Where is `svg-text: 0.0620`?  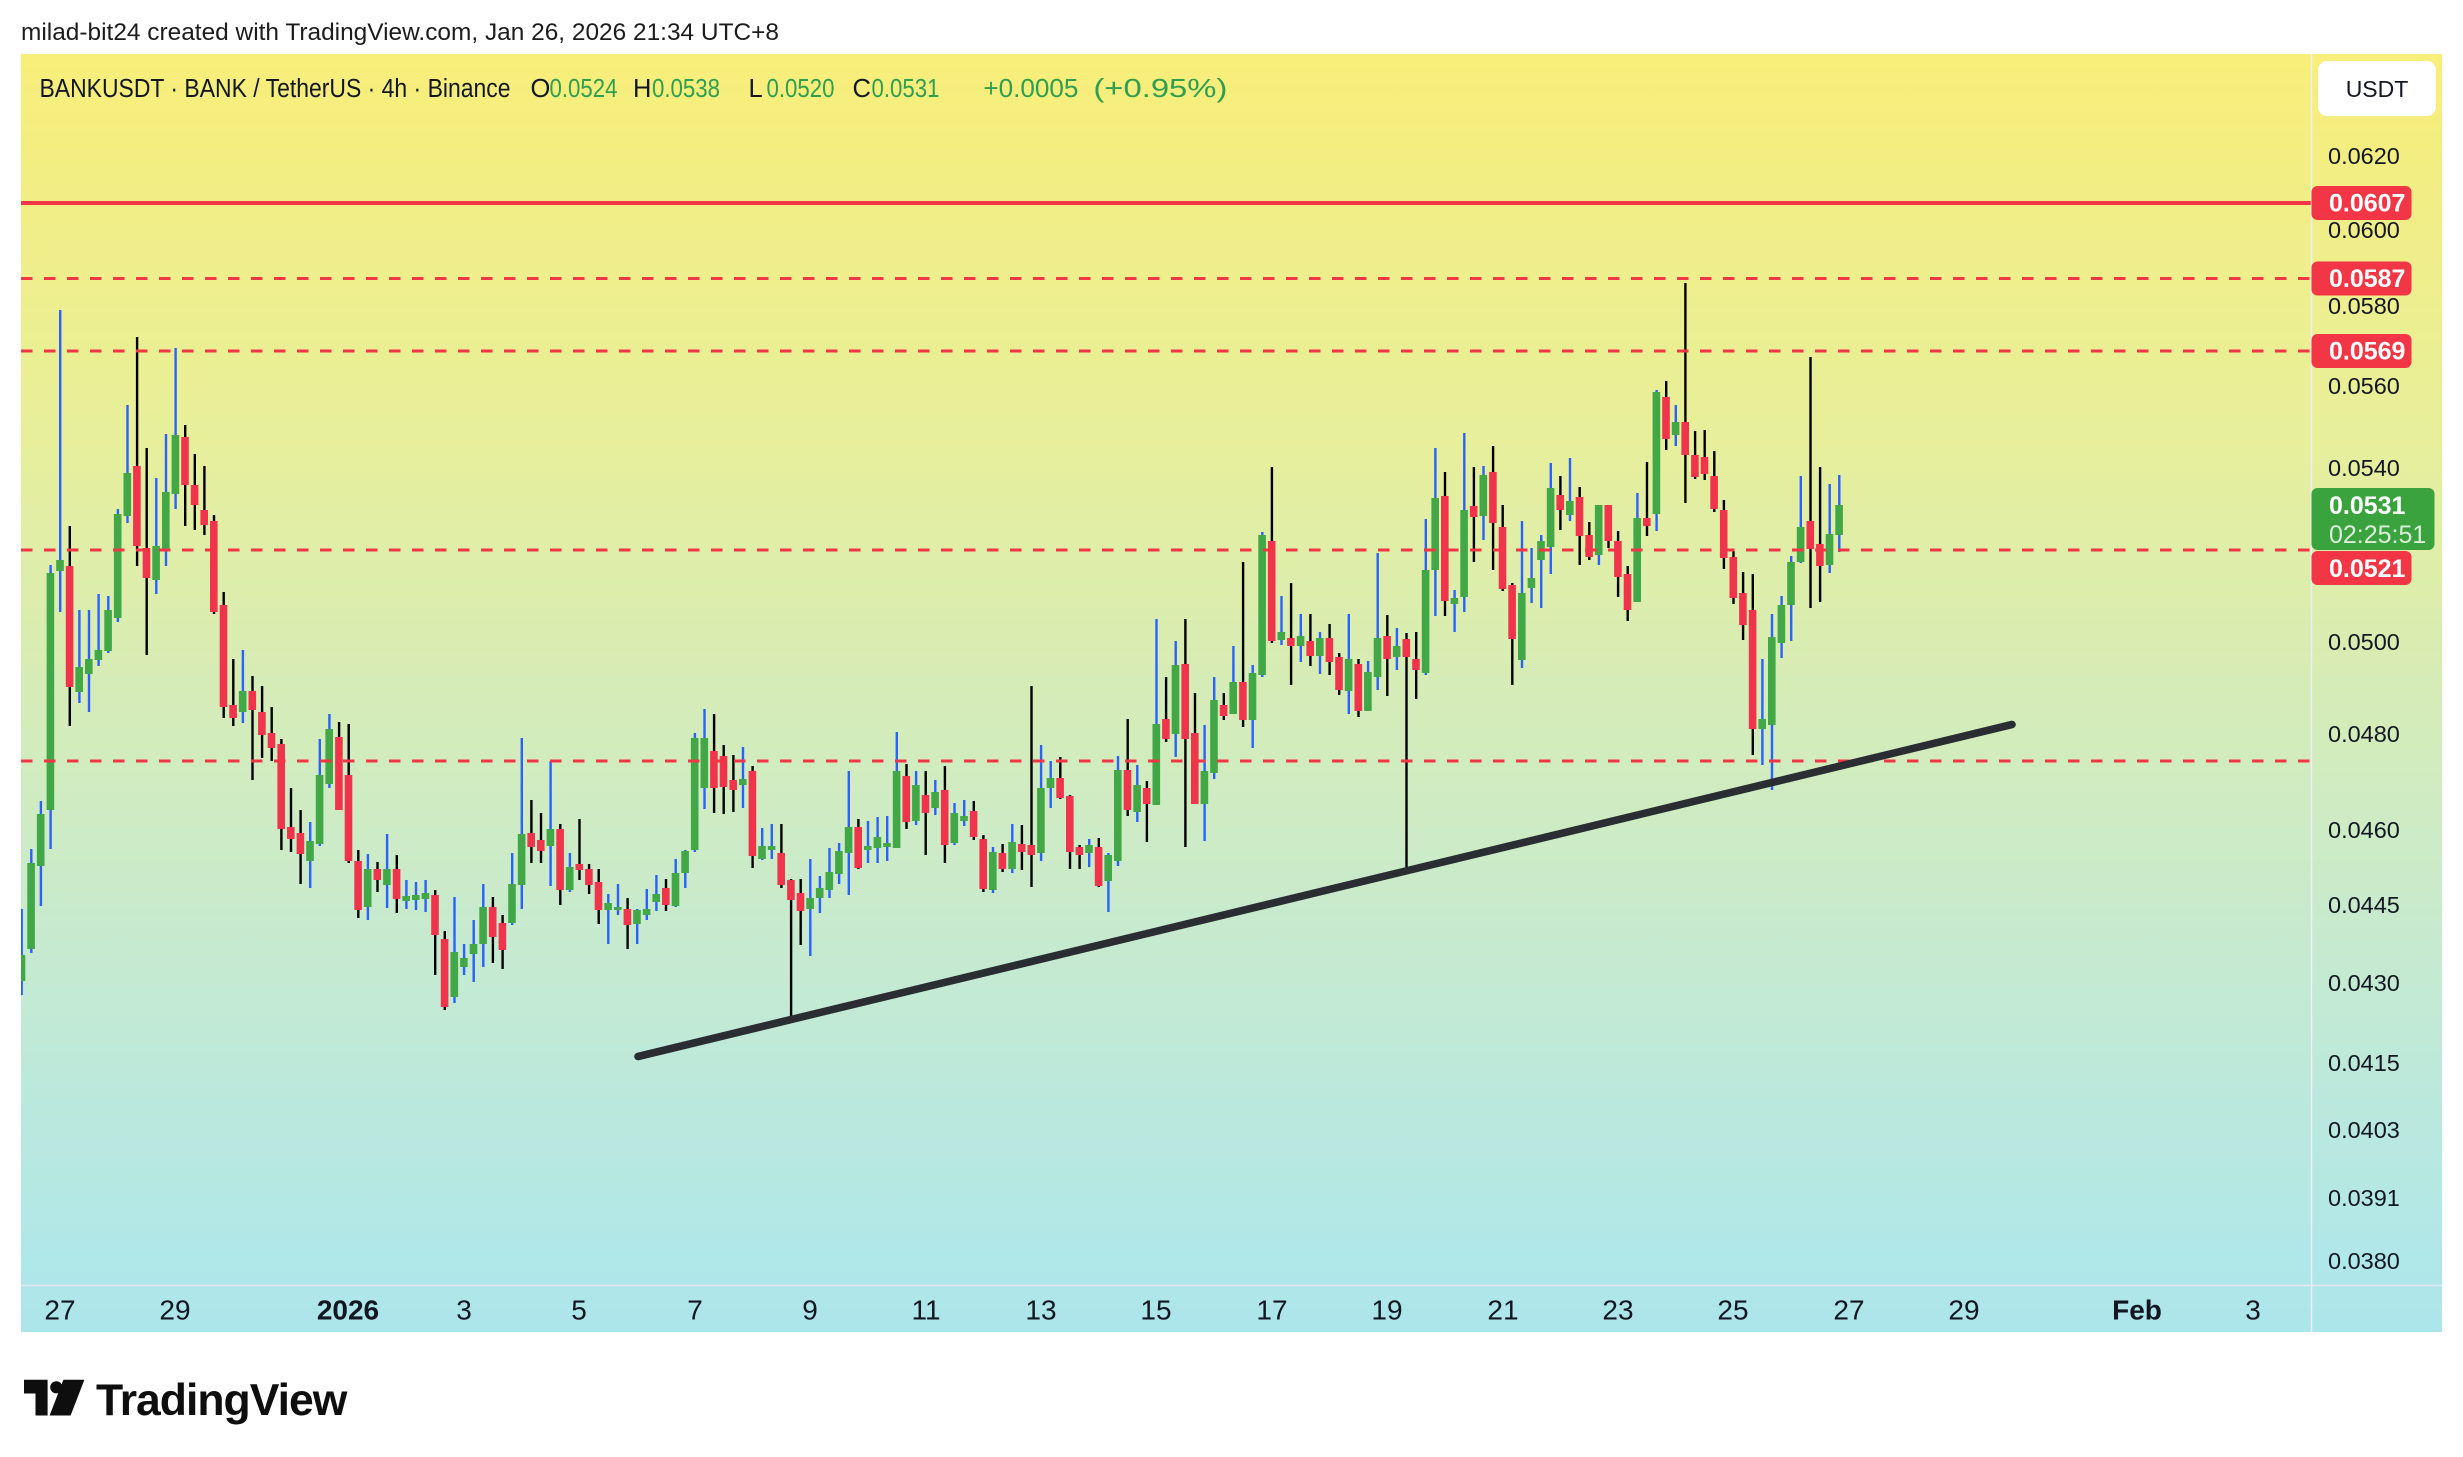
svg-text: 0.0620 is located at coordinates (2364, 156).